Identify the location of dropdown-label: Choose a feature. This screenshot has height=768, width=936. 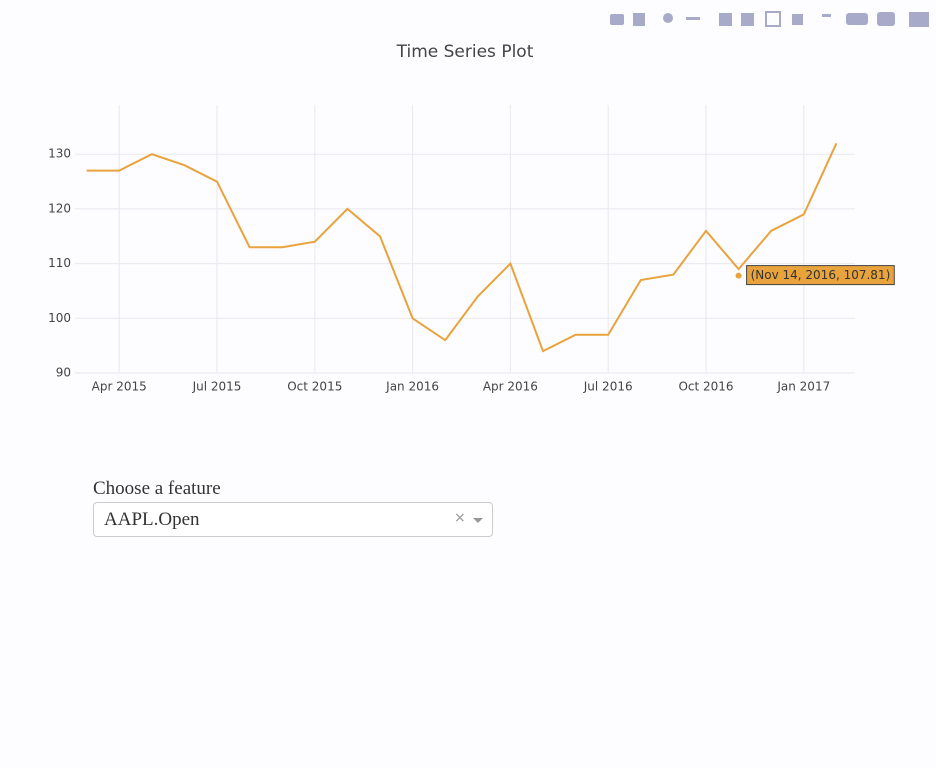
(157, 488).